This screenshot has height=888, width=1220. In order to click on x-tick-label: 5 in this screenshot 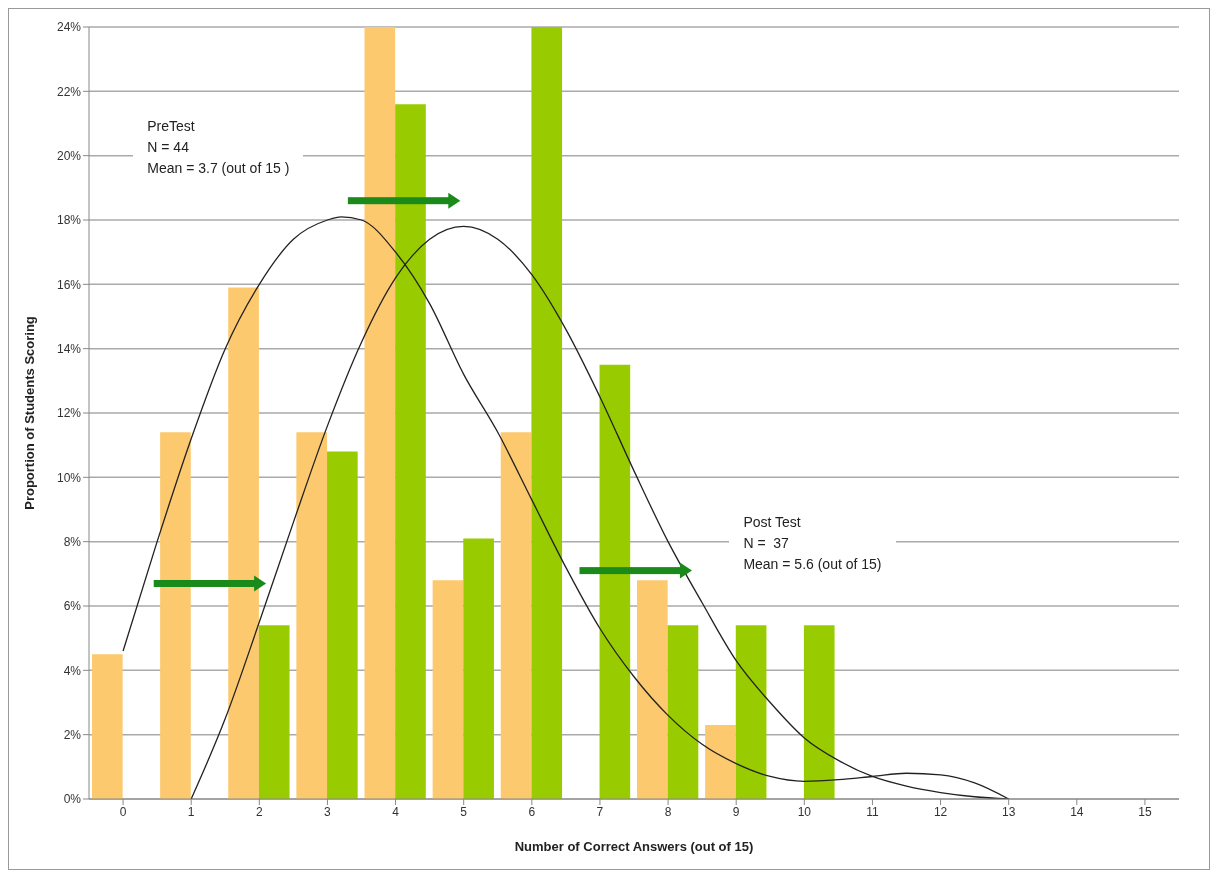, I will do `click(464, 811)`.